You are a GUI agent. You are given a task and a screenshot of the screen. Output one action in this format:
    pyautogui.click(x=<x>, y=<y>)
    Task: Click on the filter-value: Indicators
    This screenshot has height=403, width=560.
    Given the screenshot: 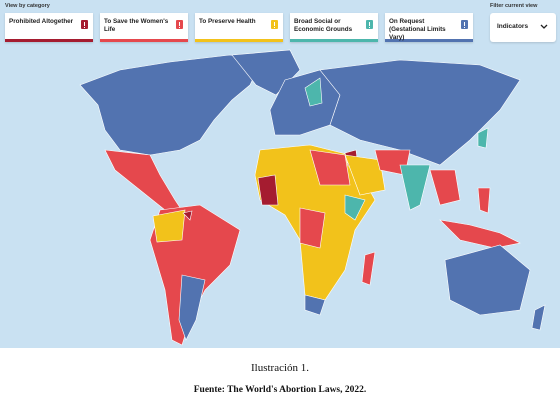 What is the action you would take?
    pyautogui.click(x=513, y=26)
    